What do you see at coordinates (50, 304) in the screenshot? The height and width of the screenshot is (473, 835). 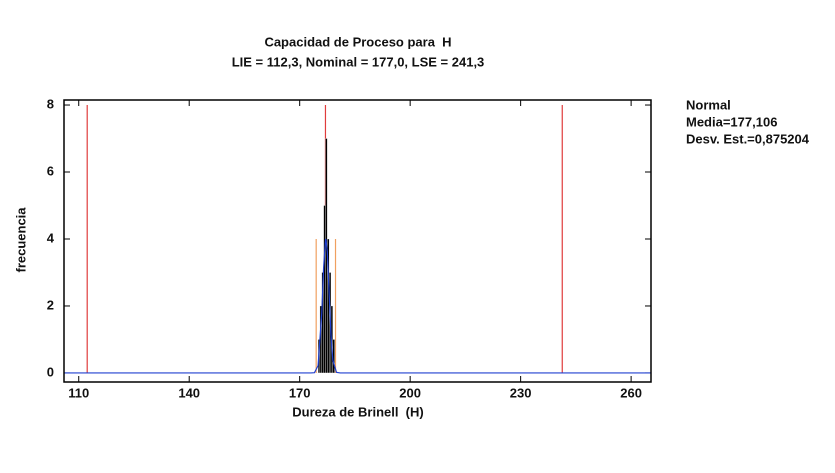 I see `y-tick-label: 2` at bounding box center [50, 304].